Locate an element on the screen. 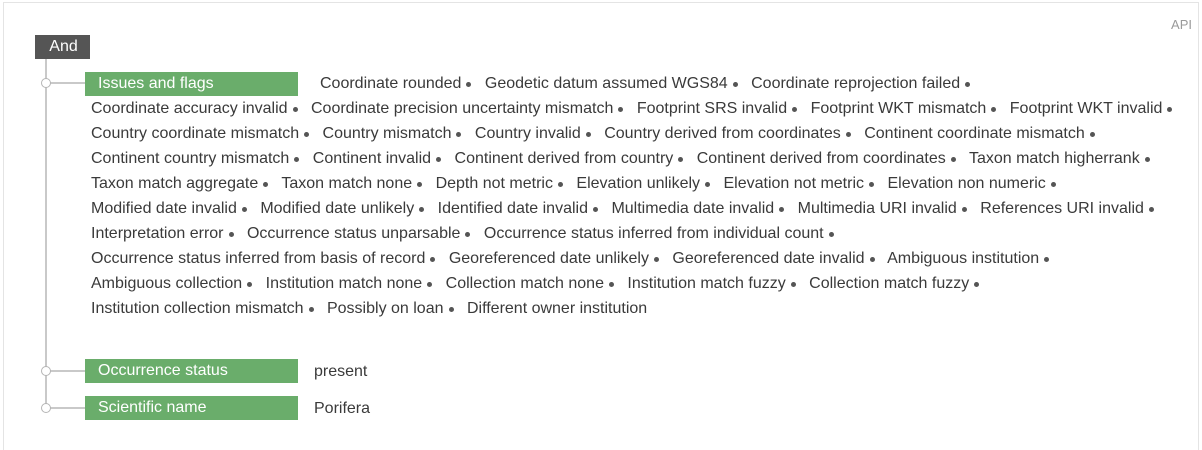 The width and height of the screenshot is (1202, 450). issue-value: Coordinate rounded is located at coordinates (400, 83).